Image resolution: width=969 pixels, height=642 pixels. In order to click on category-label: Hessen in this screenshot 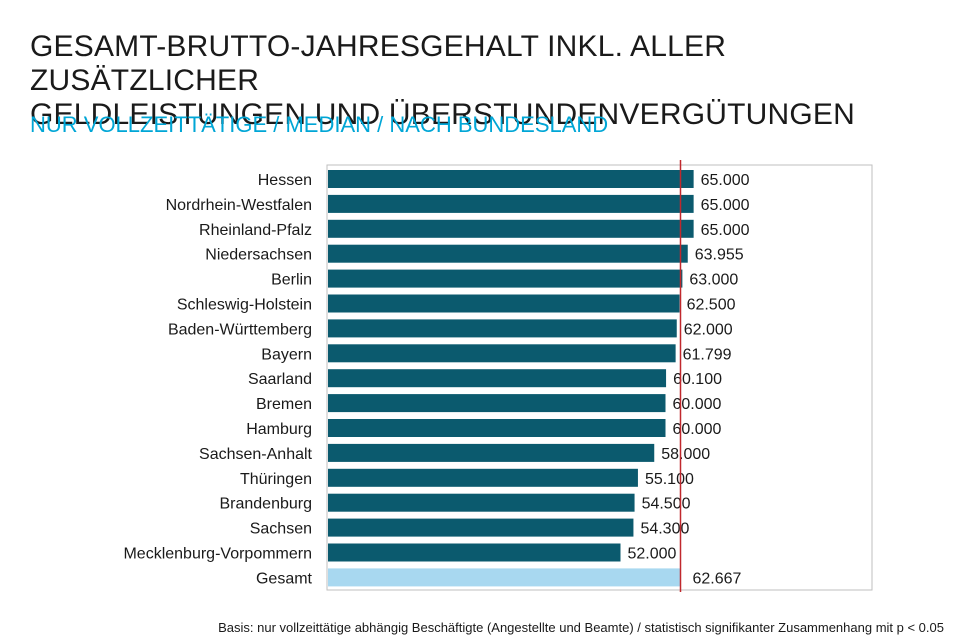, I will do `click(285, 180)`.